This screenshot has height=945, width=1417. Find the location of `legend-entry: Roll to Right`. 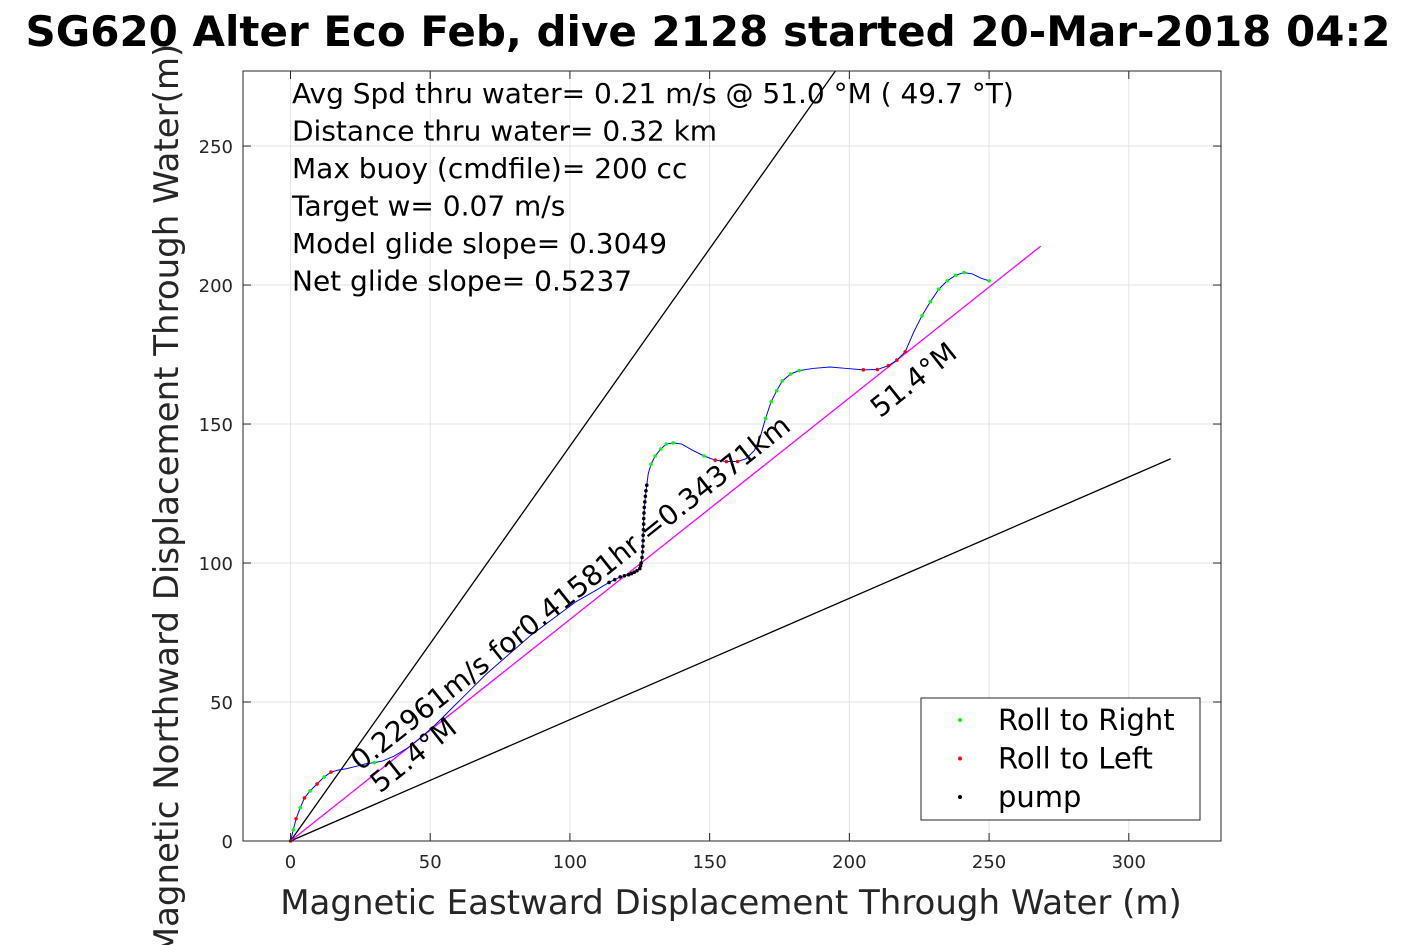

legend-entry: Roll to Right is located at coordinates (1086, 720).